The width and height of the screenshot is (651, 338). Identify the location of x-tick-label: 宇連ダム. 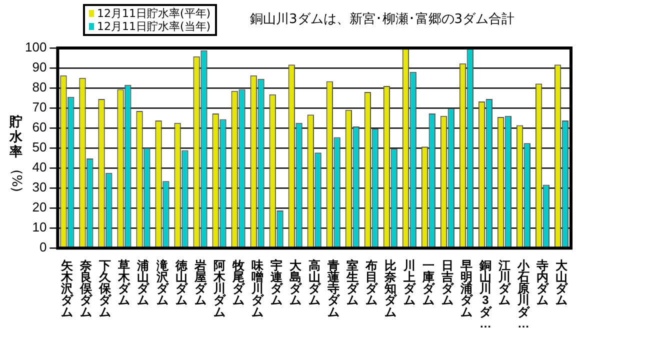
(276, 283).